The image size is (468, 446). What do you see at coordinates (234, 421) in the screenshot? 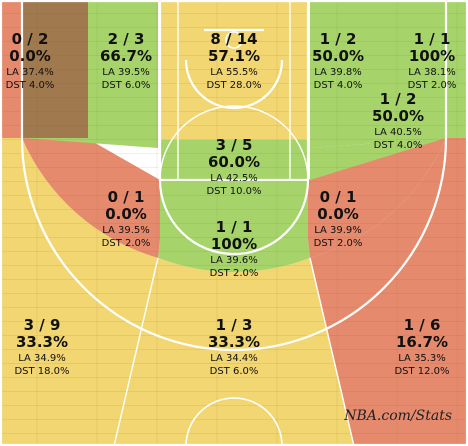
I see `center-circle` at bounding box center [234, 421].